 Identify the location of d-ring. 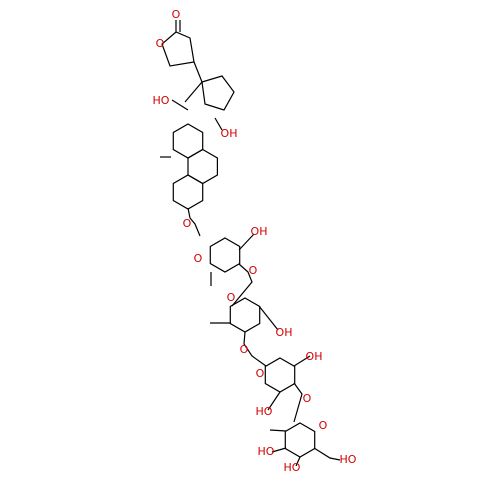
(218, 93).